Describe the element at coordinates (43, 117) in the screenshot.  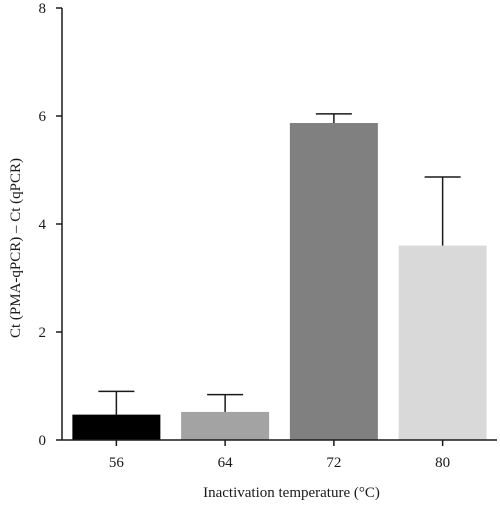
I see `y-tick-label: 6` at that location.